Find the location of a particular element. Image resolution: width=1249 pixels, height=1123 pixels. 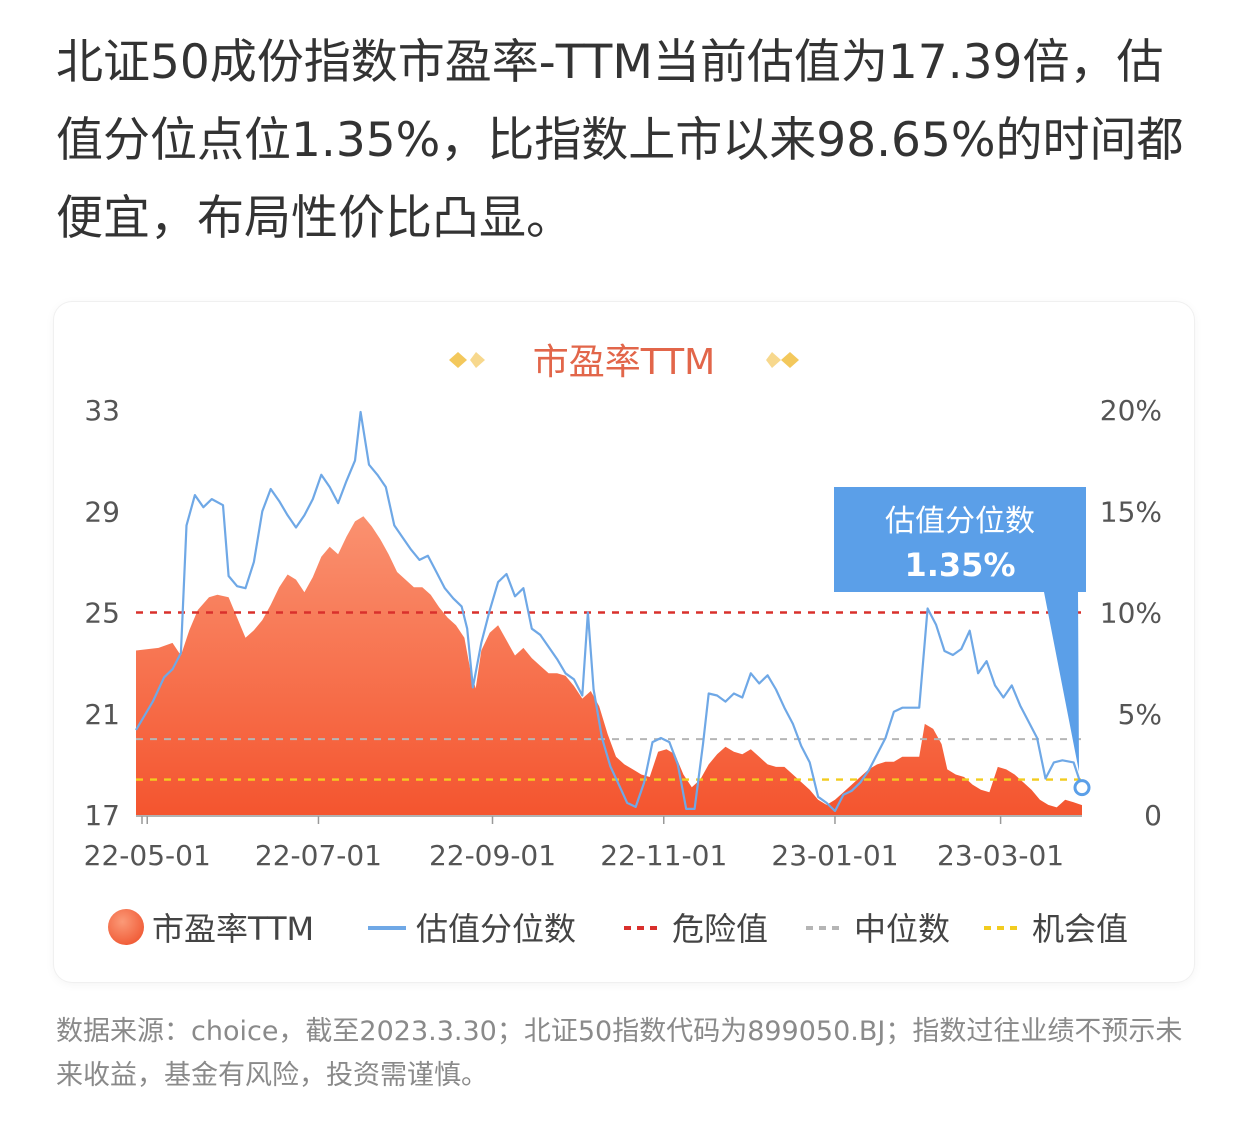

callout-value: 1.35% is located at coordinates (959, 565).